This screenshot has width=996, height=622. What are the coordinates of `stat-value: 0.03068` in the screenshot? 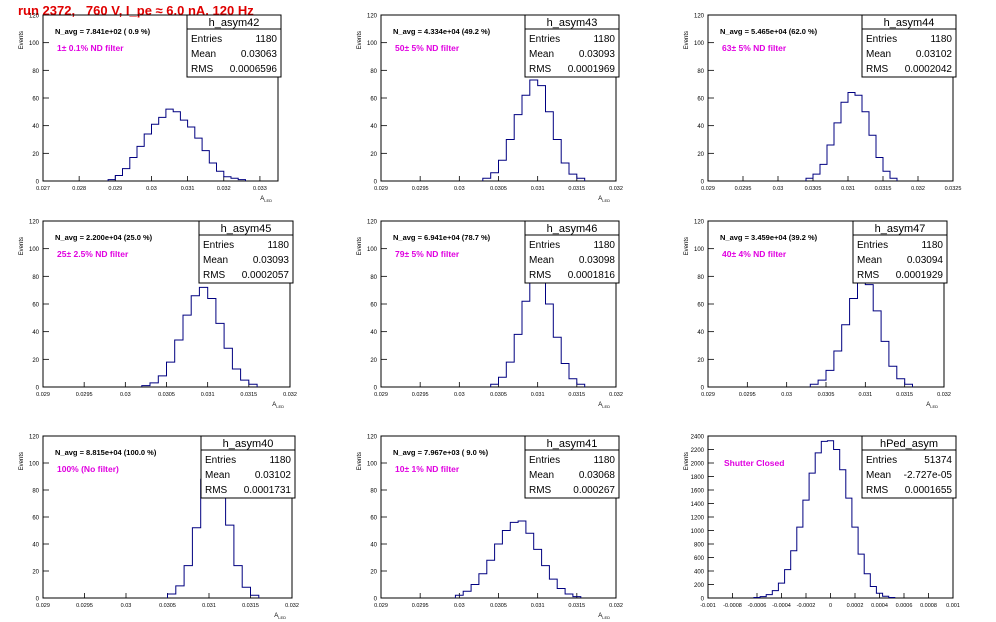 It's located at (597, 475).